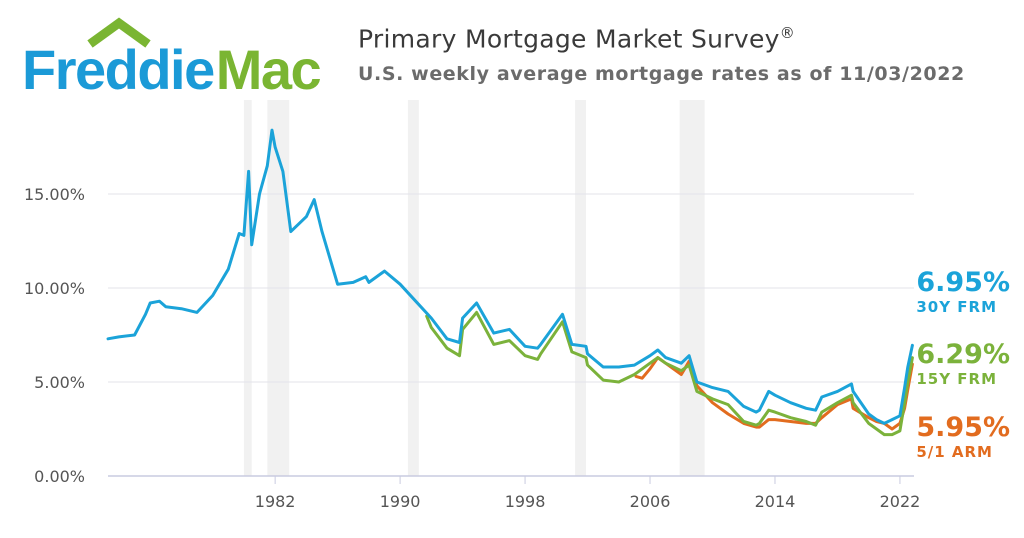 Image resolution: width=1024 pixels, height=538 pixels. I want to click on callout-arm-value: 5.95%, so click(963, 427).